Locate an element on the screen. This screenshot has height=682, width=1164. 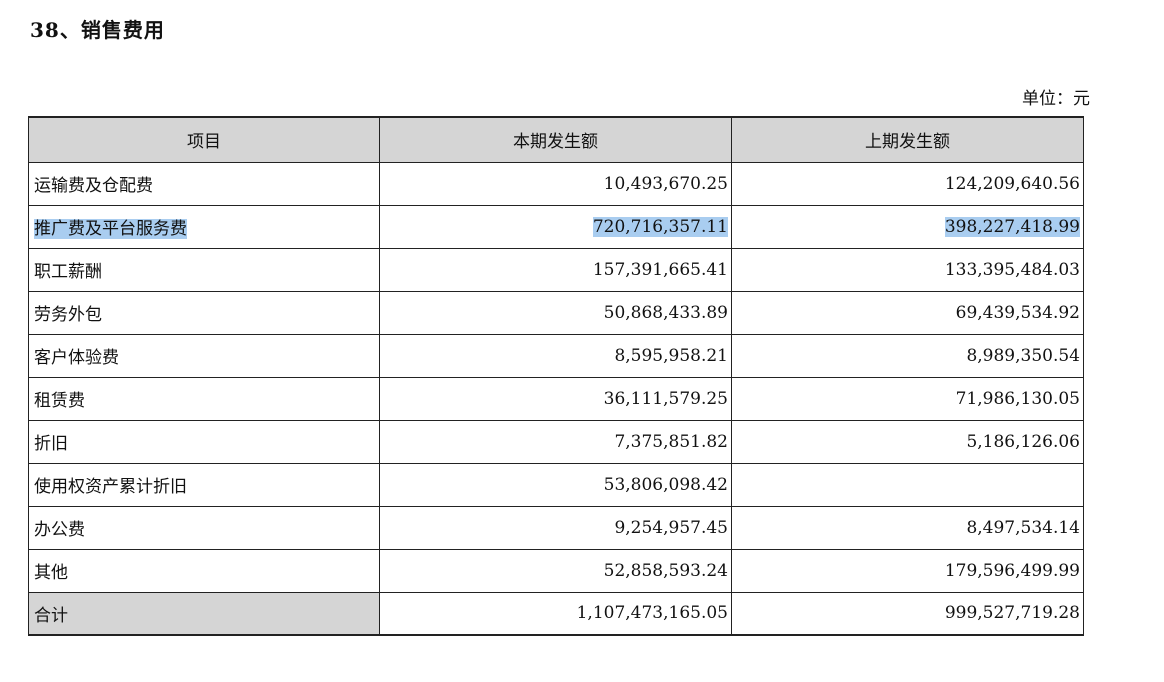
row-current: 157,391,665.41 is located at coordinates (555, 269).